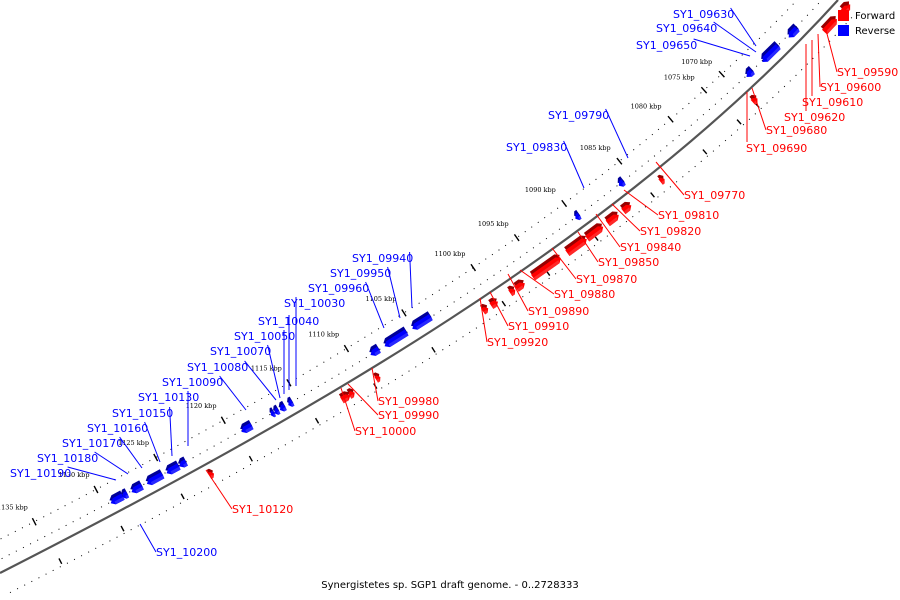 Image resolution: width=900 pixels, height=600 pixels. What do you see at coordinates (843, 15) in the screenshot?
I see `legend-forward-swatch` at bounding box center [843, 15].